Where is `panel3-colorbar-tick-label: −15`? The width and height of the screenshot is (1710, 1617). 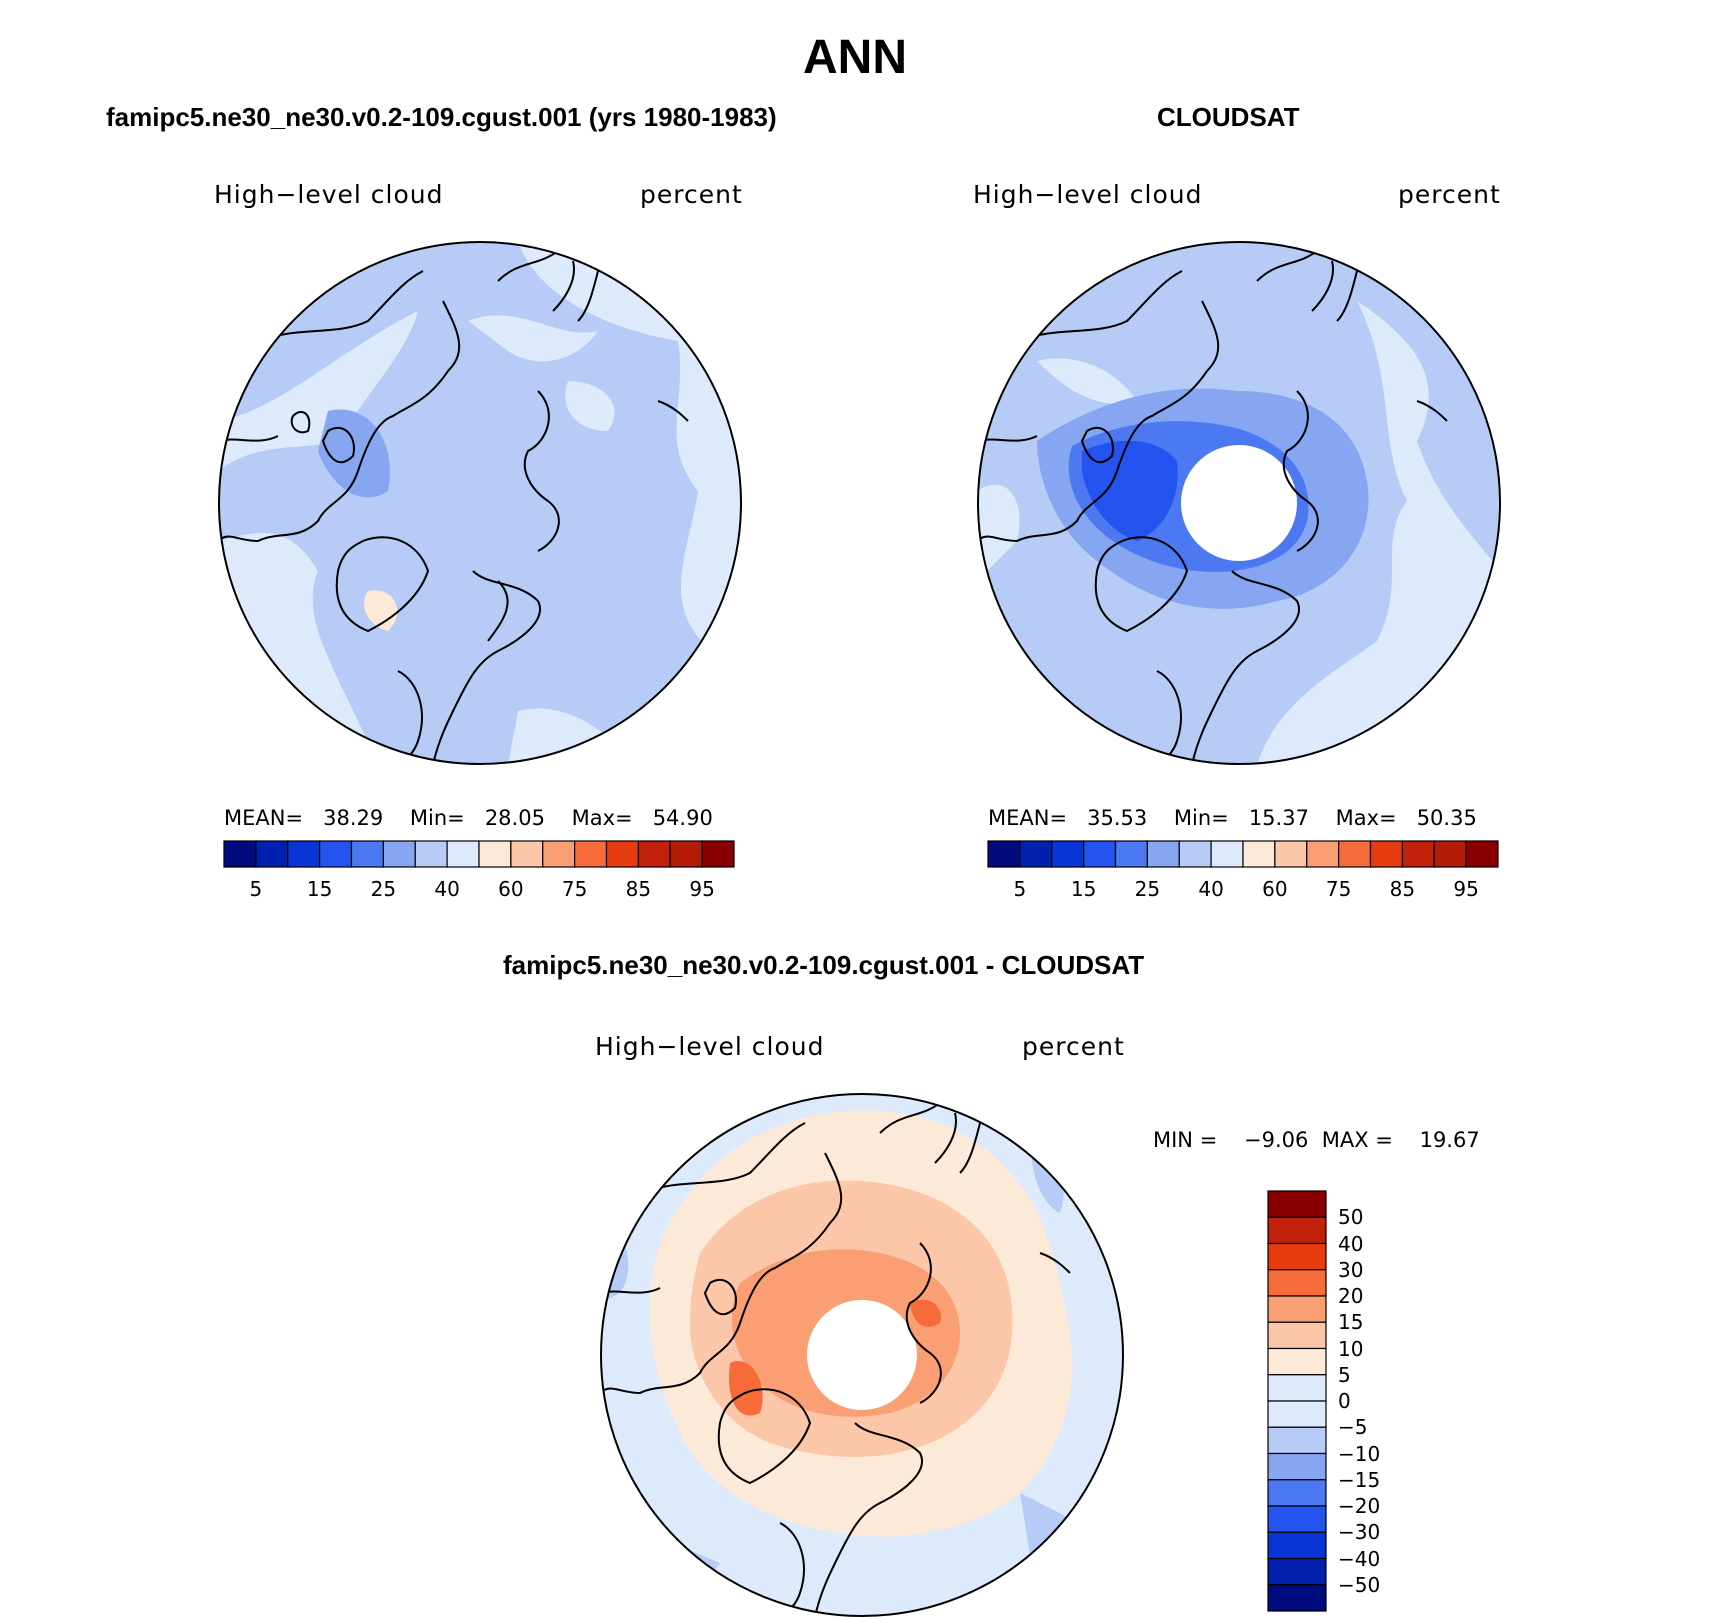
panel3-colorbar-tick-label: −15 is located at coordinates (1359, 1479).